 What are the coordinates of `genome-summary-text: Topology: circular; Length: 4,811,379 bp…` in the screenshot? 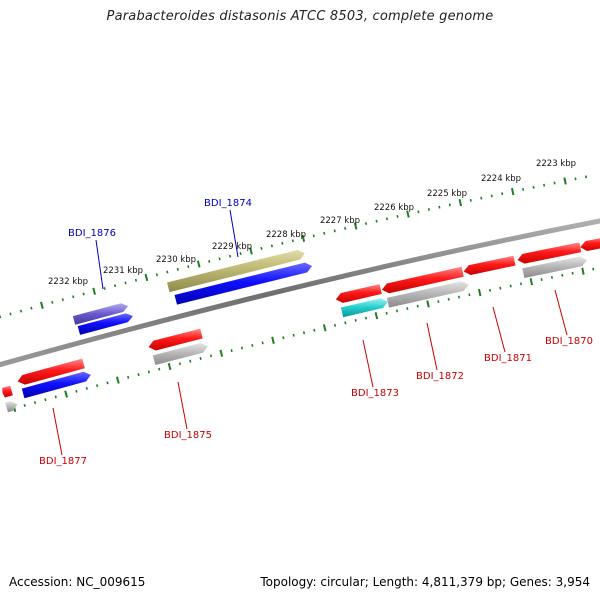 It's located at (425, 582).